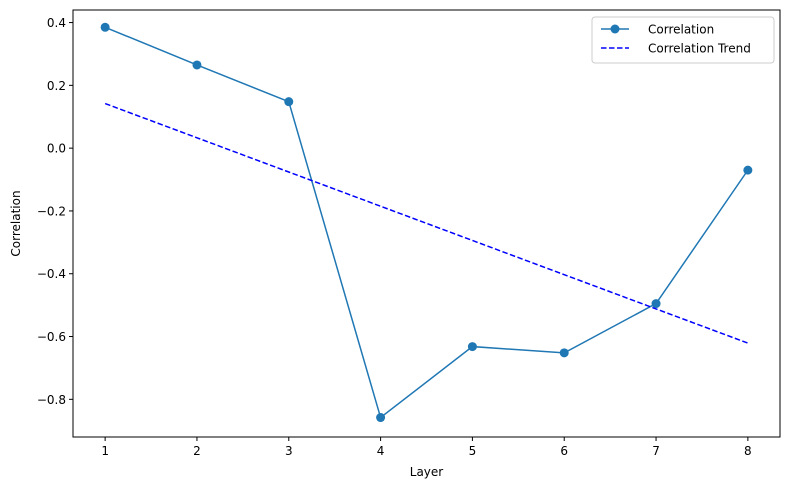  What do you see at coordinates (56, 86) in the screenshot?
I see `y-tick-label: 0.2` at bounding box center [56, 86].